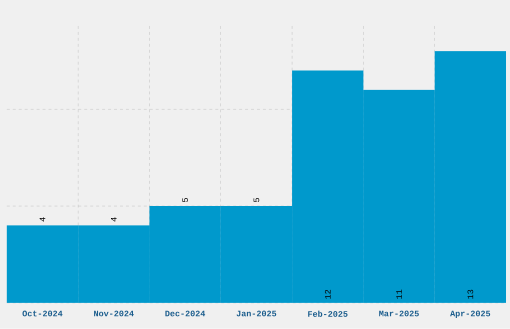  Describe the element at coordinates (42, 313) in the screenshot. I see `x-tick-label: Oct-2024` at that location.